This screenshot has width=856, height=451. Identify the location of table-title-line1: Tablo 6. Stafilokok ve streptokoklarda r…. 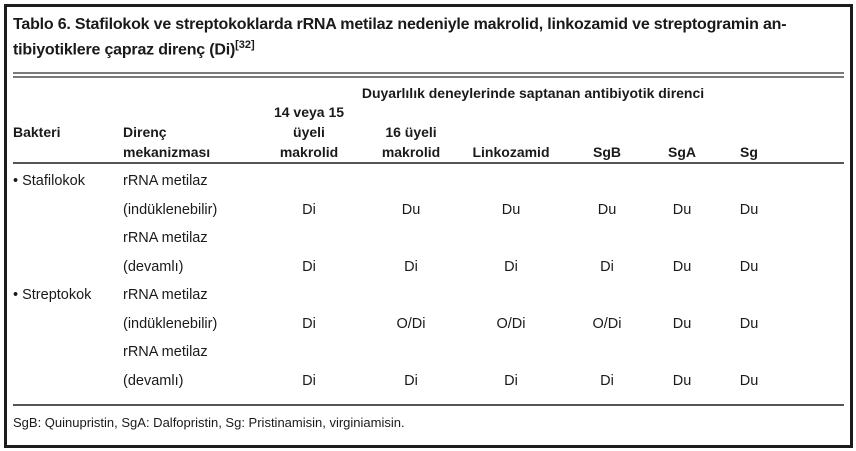
(400, 24).